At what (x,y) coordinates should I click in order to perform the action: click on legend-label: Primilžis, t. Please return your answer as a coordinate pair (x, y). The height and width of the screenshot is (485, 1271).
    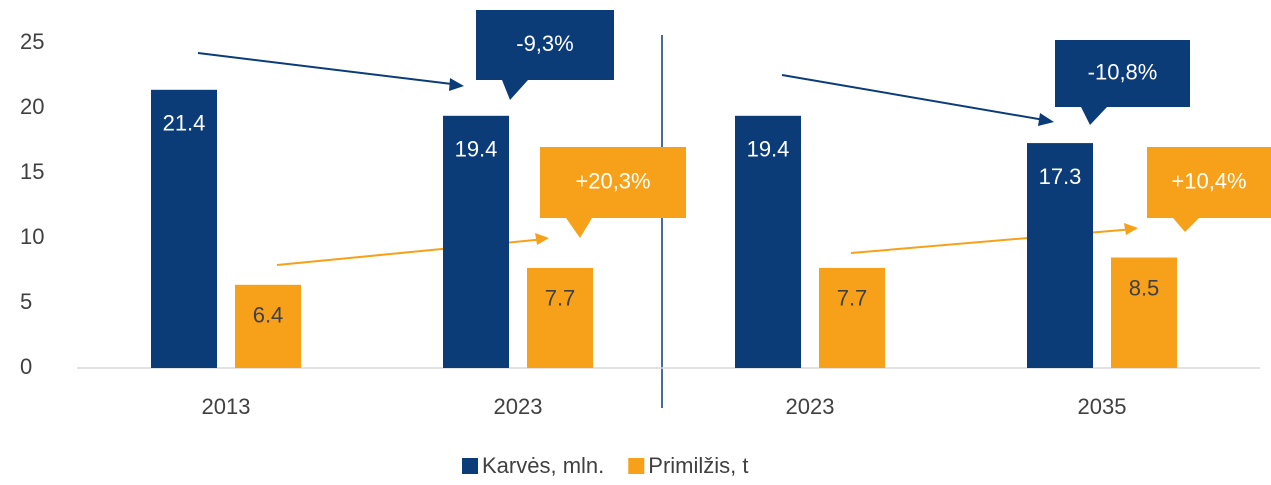
    Looking at the image, I should click on (698, 465).